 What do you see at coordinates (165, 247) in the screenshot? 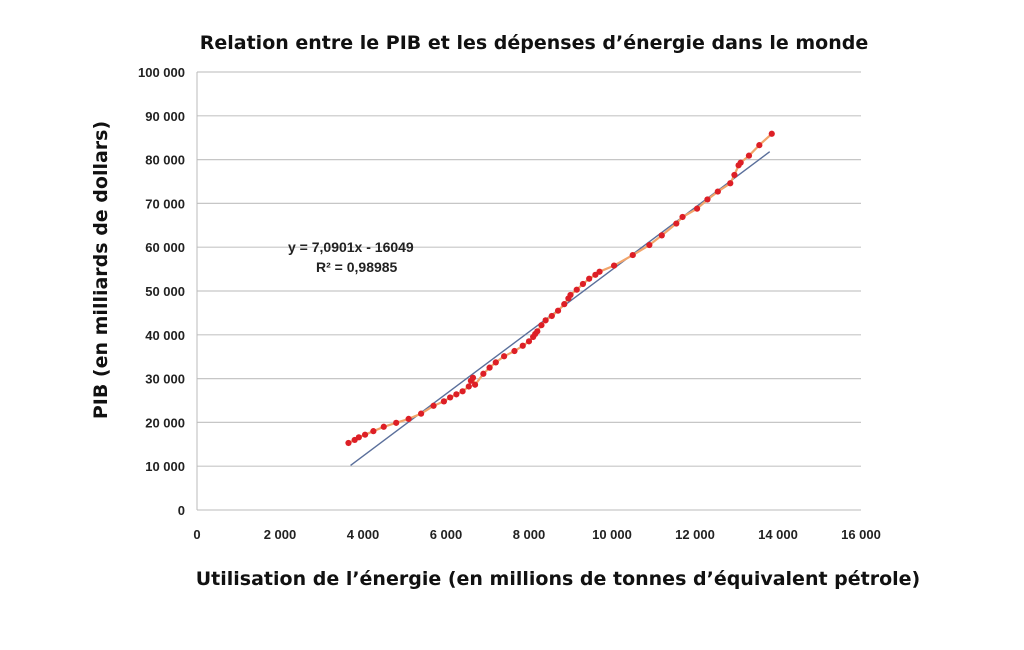
I see `y-tick-label: 60 000` at bounding box center [165, 247].